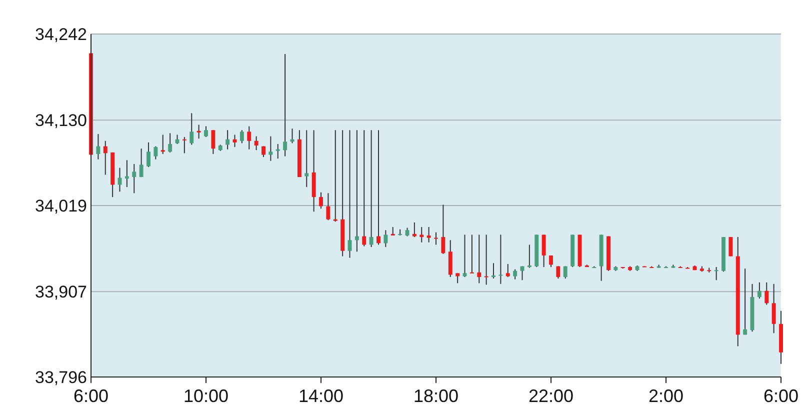 Image resolution: width=809 pixels, height=417 pixels. What do you see at coordinates (551, 396) in the screenshot?
I see `x-tick-label: 22:00` at bounding box center [551, 396].